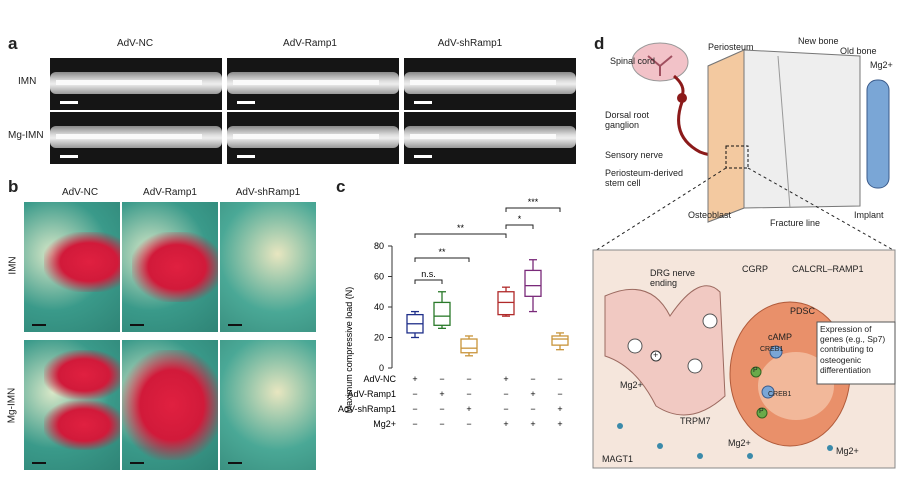 Image resolution: width=900 pixels, height=482 pixels. What do you see at coordinates (796, 386) in the screenshot?
I see `nucleus` at bounding box center [796, 386].